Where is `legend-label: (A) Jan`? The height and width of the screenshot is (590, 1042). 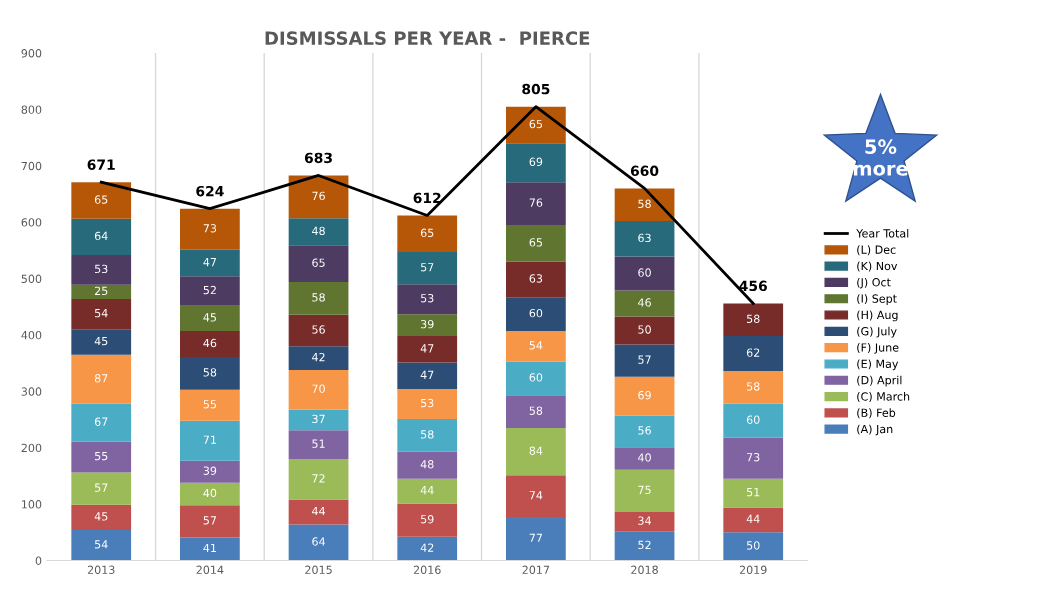
legend-label: (A) Jan is located at coordinates (875, 430).